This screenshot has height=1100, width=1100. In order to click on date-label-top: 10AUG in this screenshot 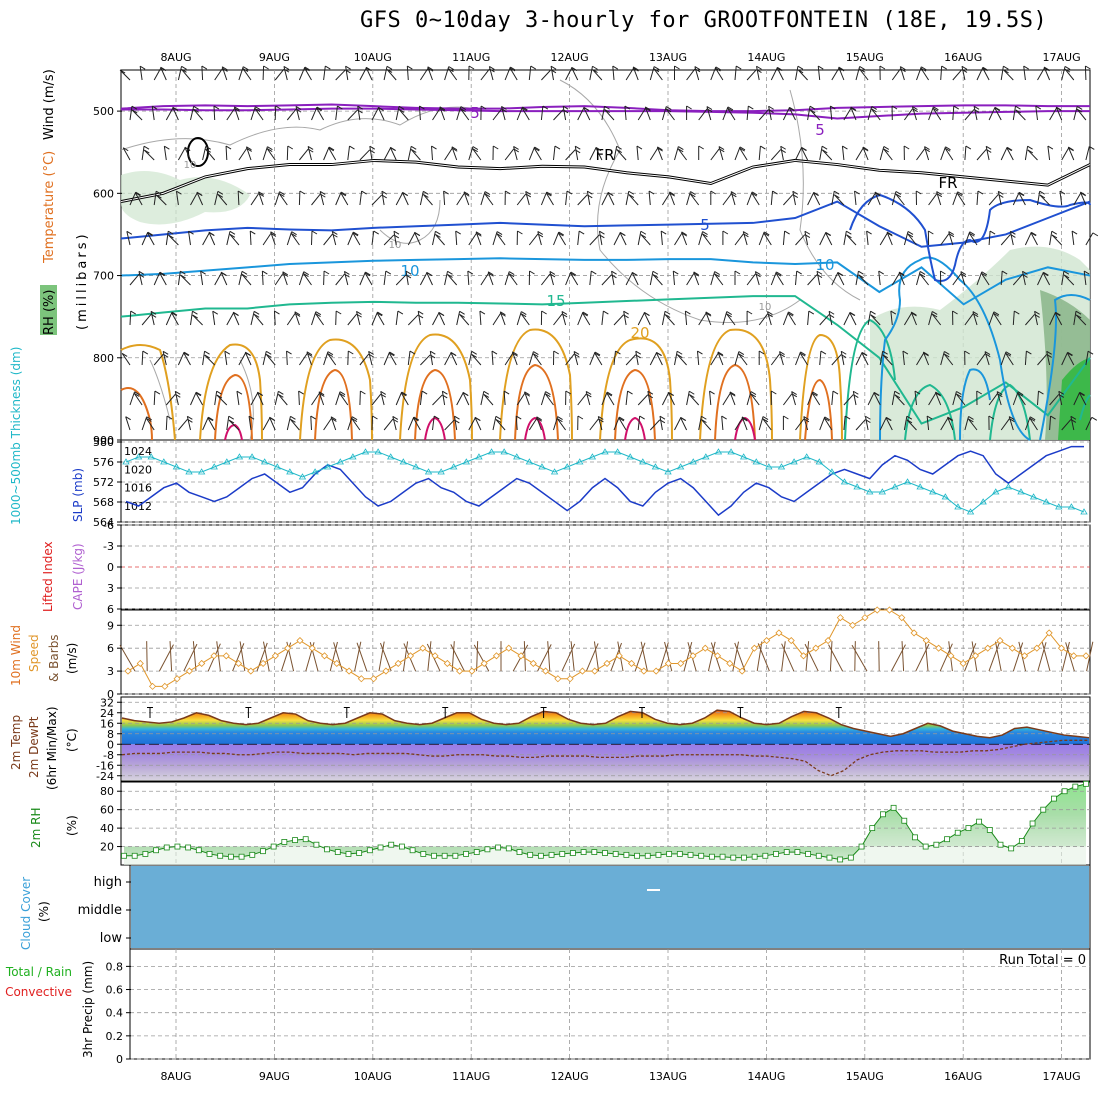, I will do `click(373, 57)`.